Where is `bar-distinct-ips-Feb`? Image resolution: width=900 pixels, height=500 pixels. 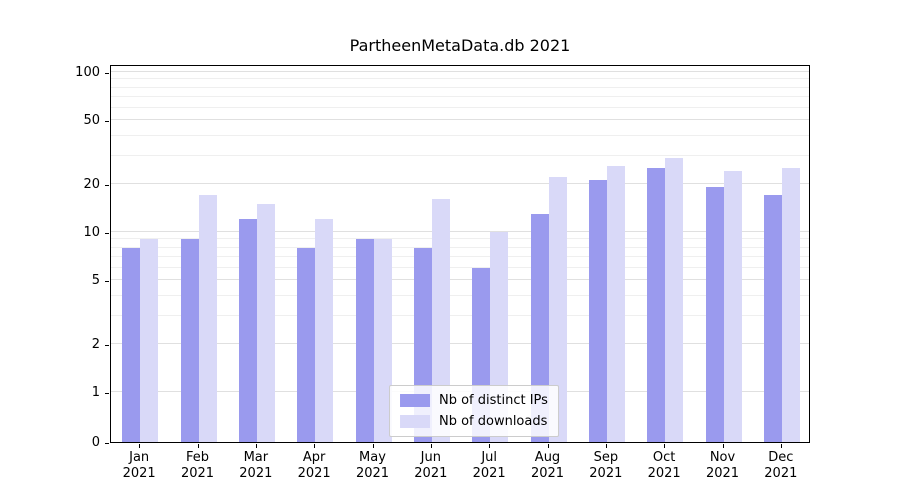 bar-distinct-ips-Feb is located at coordinates (189, 340).